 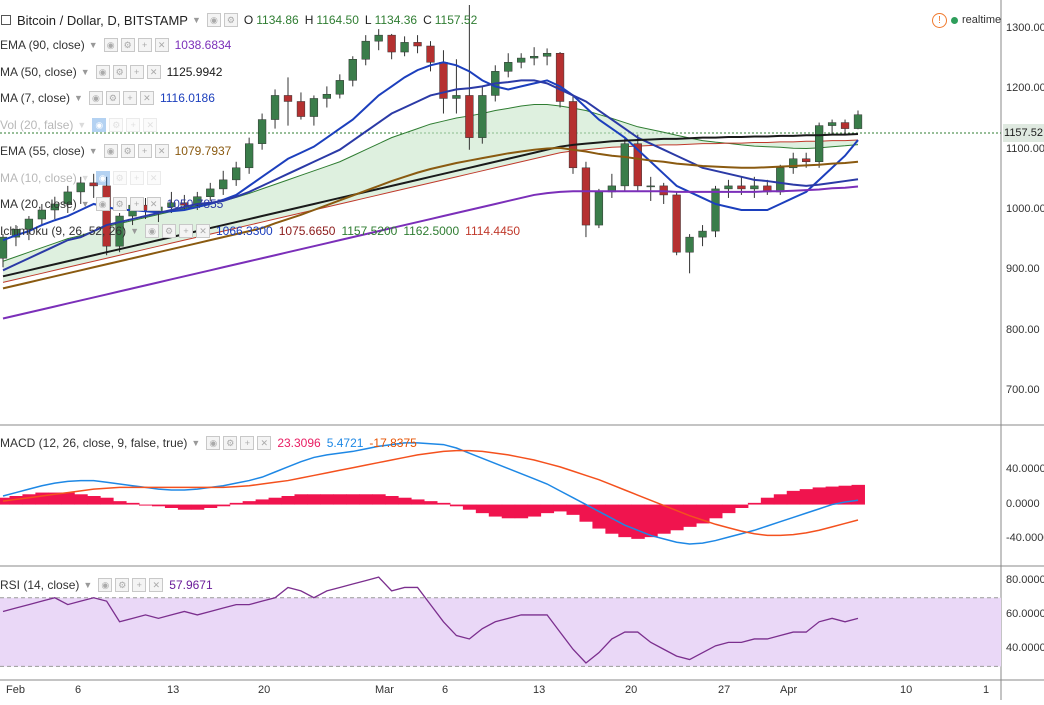 I want to click on macd-tick-label: -40.0000, so click(x=1025, y=537).